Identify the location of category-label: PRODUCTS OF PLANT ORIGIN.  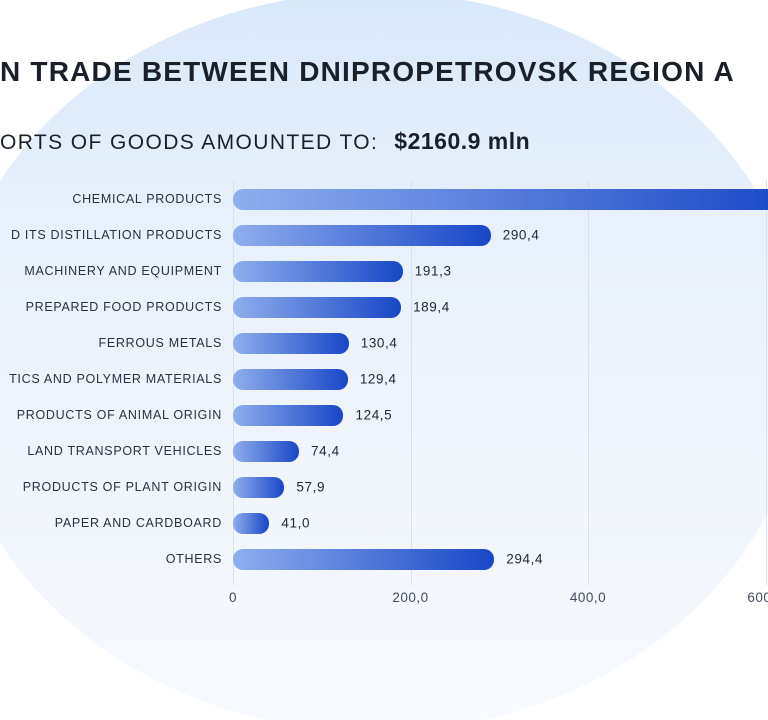
(122, 487).